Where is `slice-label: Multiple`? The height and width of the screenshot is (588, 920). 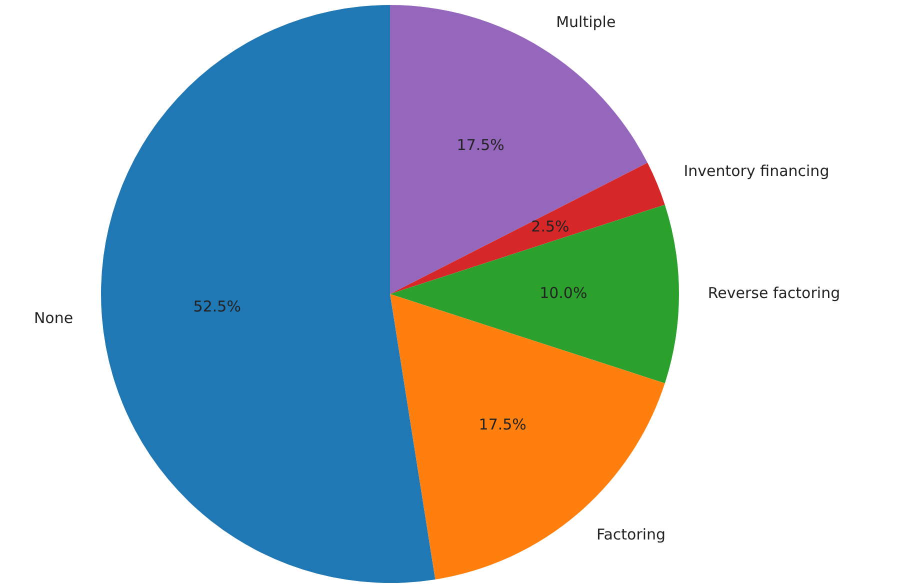
slice-label: Multiple is located at coordinates (586, 21).